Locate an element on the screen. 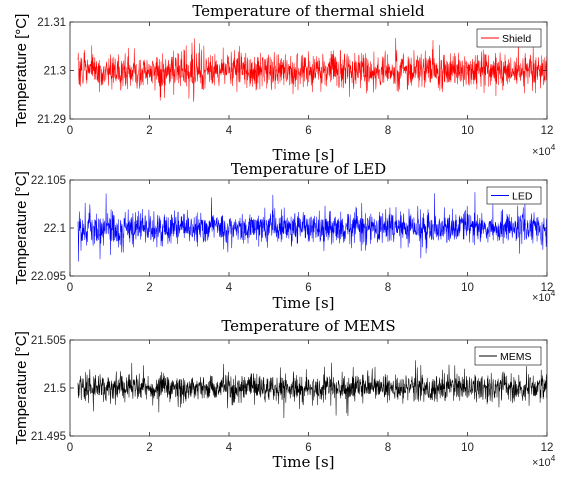 The image size is (561, 478). y-tick-label: 21.495 is located at coordinates (48, 437).